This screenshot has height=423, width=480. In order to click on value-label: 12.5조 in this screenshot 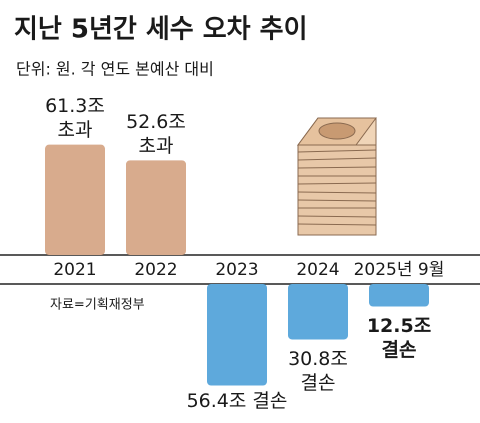, I will do `click(399, 326)`.